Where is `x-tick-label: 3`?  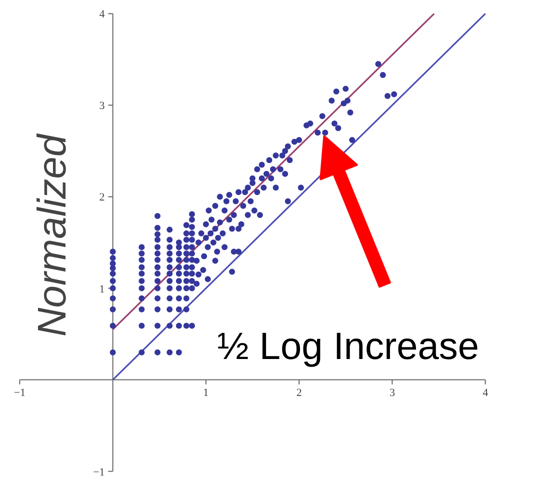 x-tick-label: 3 is located at coordinates (392, 392).